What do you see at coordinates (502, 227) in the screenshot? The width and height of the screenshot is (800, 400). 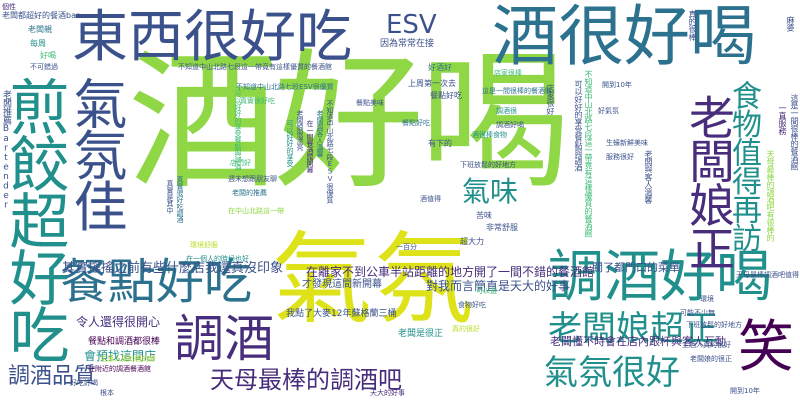 I see `phrase-feichang: 非常舒服` at bounding box center [502, 227].